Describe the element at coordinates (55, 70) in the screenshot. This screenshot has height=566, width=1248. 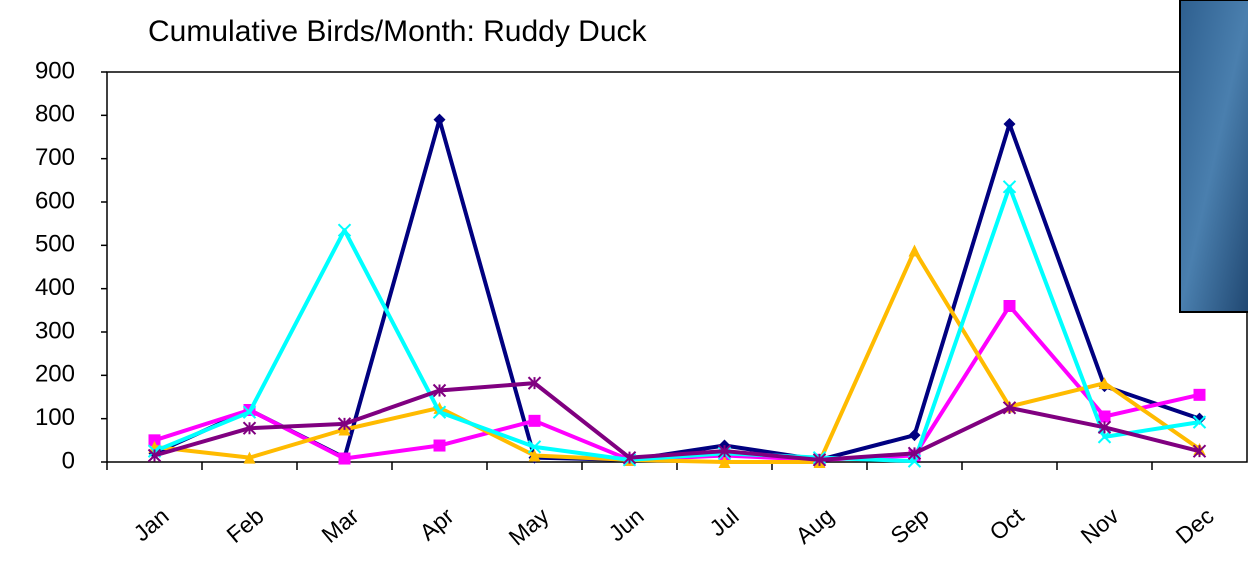
I see `y-tick-label: 900` at that location.